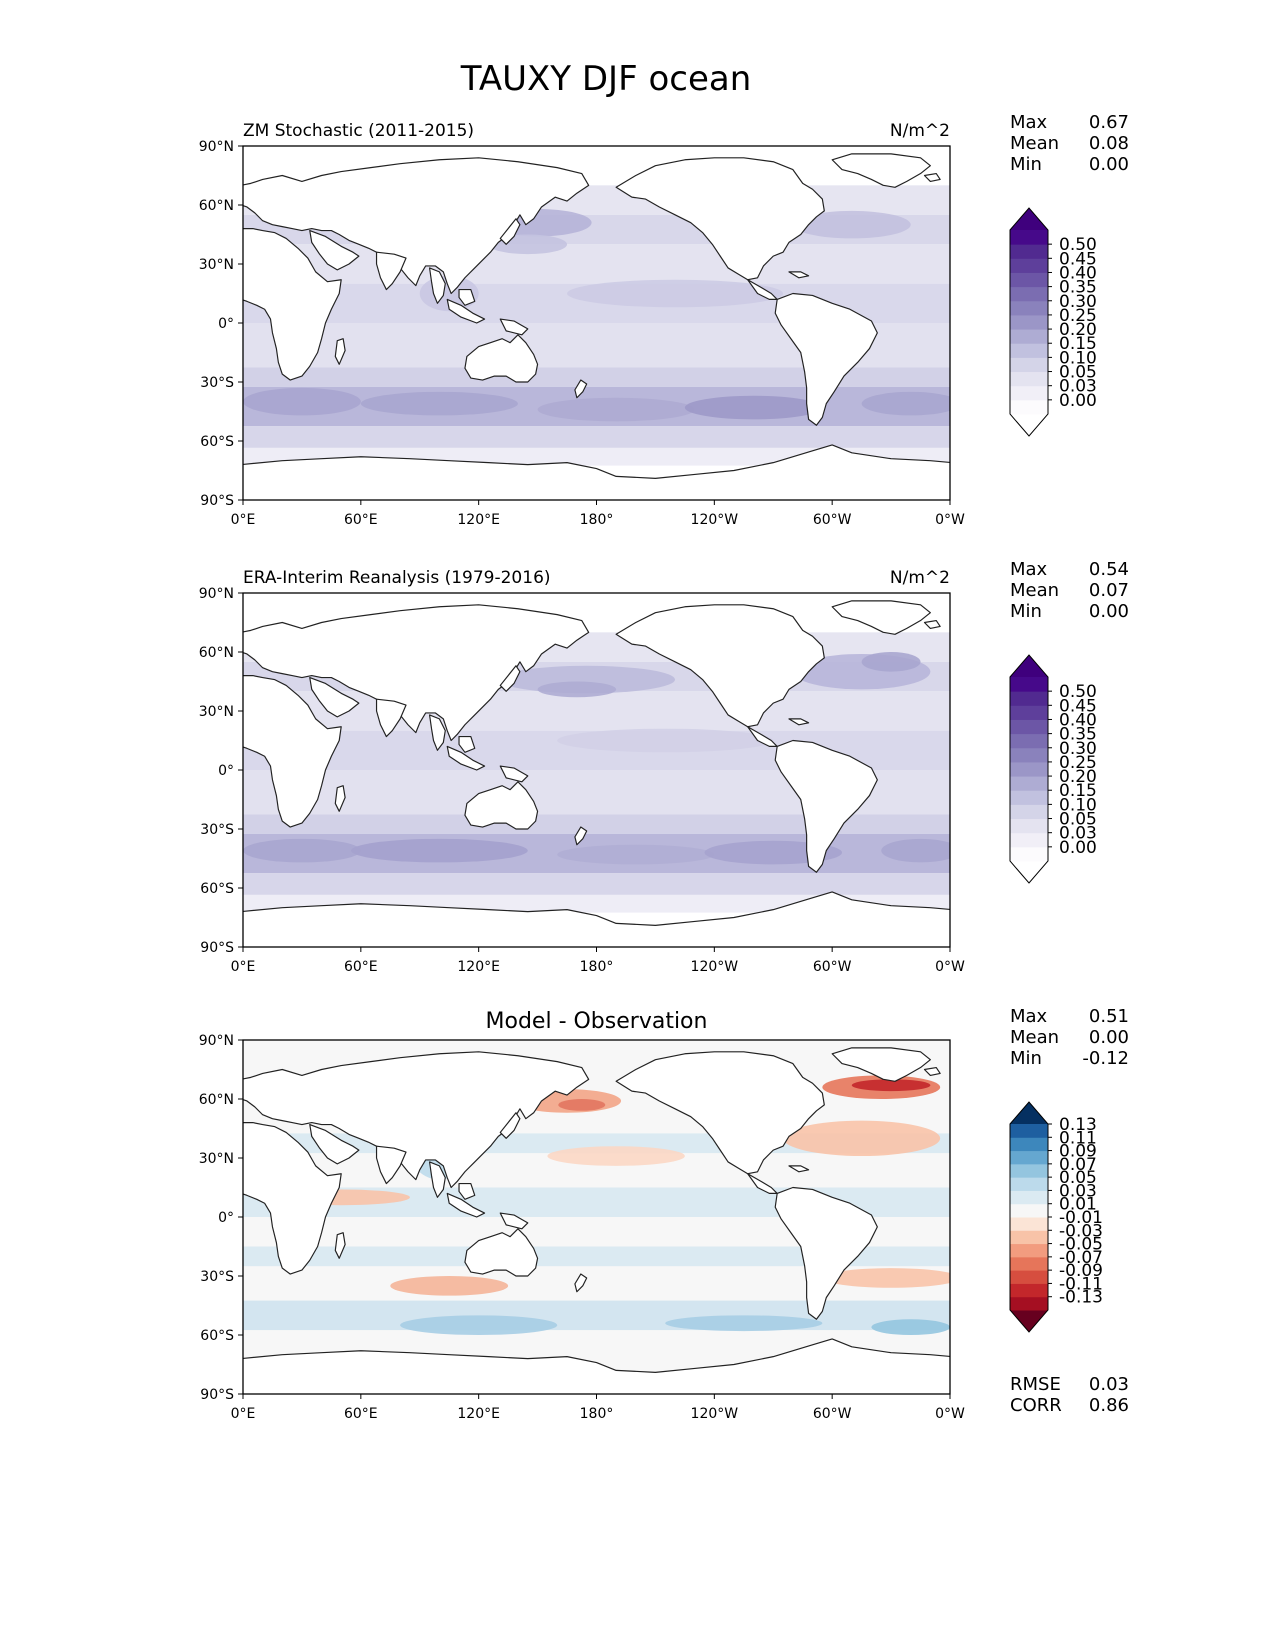  What do you see at coordinates (1078, 401) in the screenshot?
I see `colorbar-level-label: 0.00` at bounding box center [1078, 401].